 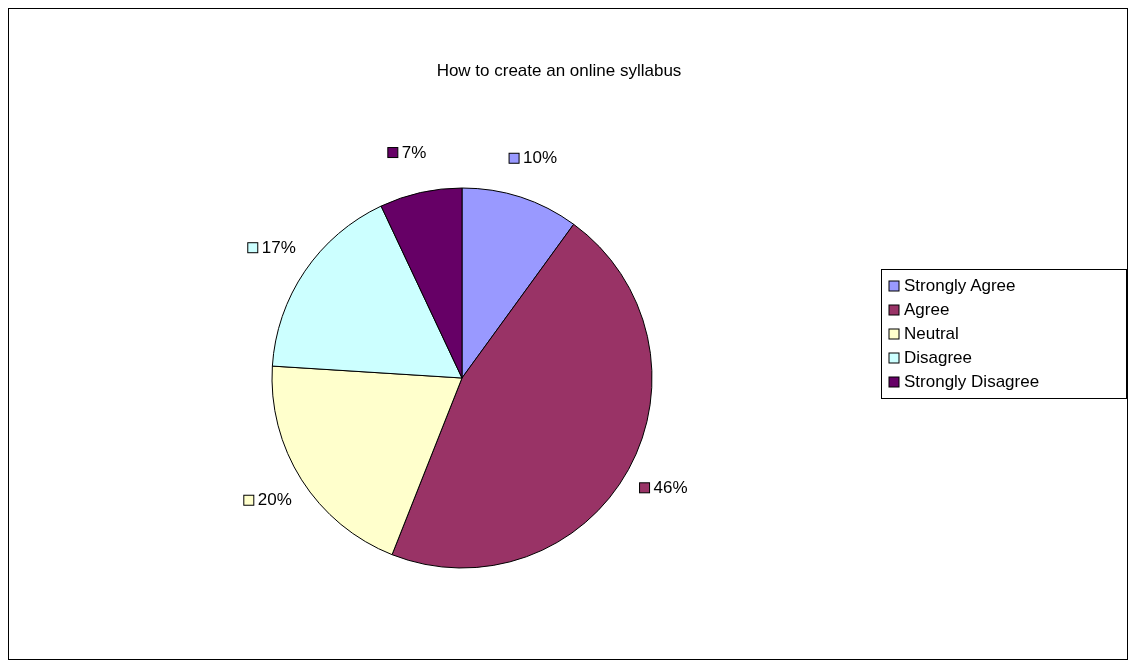 I want to click on legend-label: Strongly Agree, so click(x=960, y=286).